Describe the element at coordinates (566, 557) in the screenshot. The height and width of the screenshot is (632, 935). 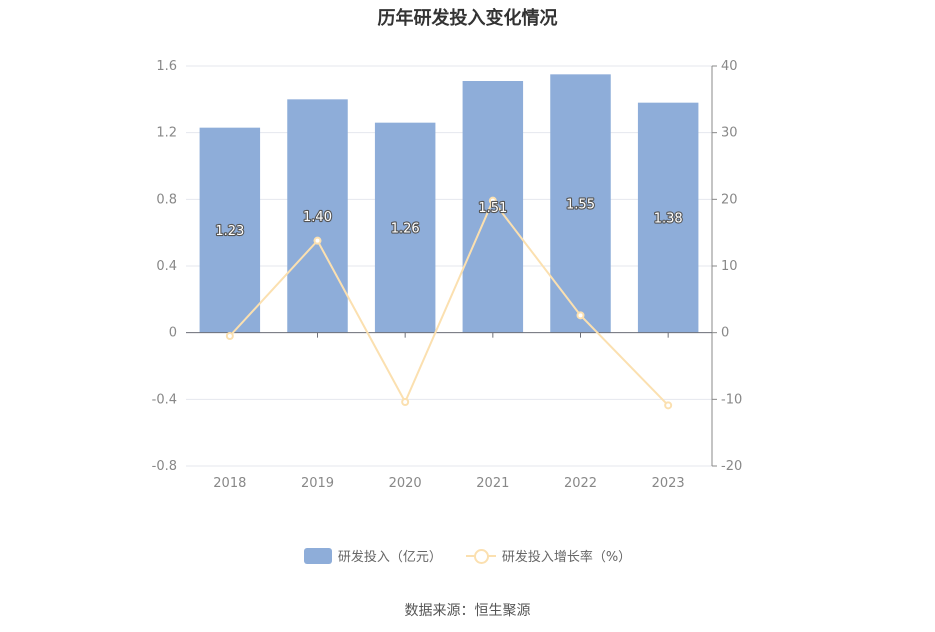
I see `legend-label-growth-rate: 研发投入增长率（%）` at that location.